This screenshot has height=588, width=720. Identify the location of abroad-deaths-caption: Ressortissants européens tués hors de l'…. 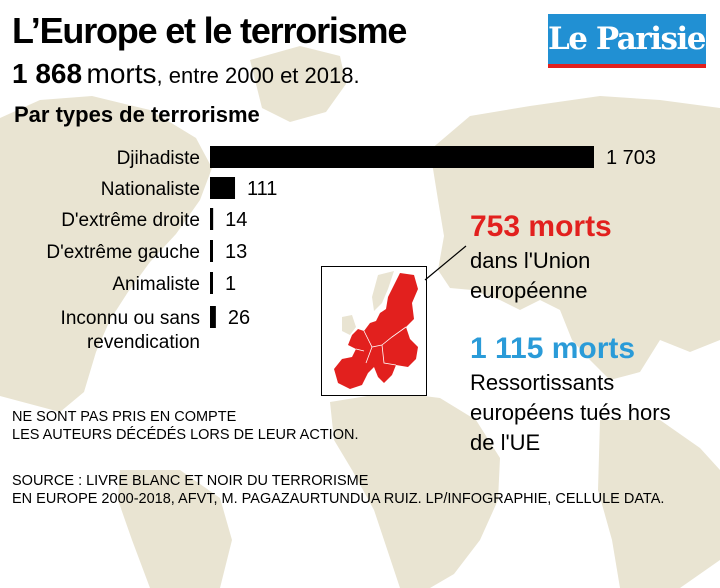
(570, 412).